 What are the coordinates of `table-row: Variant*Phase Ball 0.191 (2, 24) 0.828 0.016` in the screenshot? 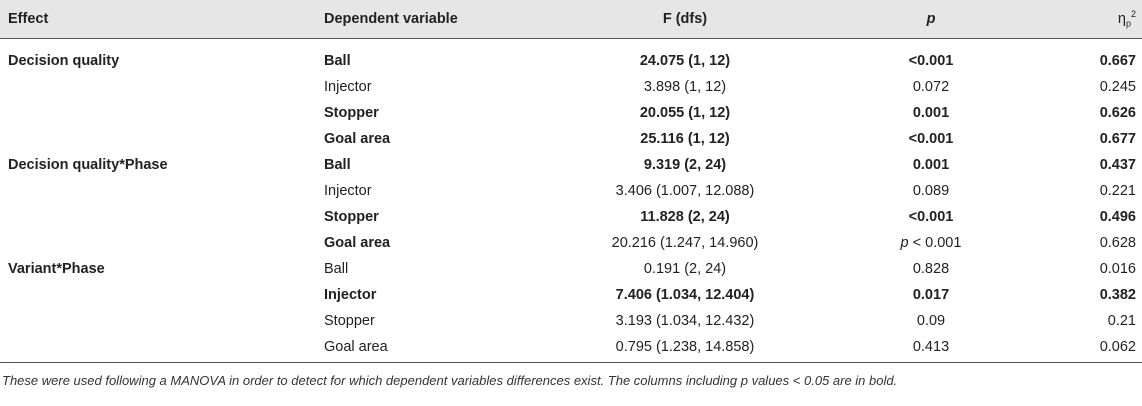 It's located at (571, 269).